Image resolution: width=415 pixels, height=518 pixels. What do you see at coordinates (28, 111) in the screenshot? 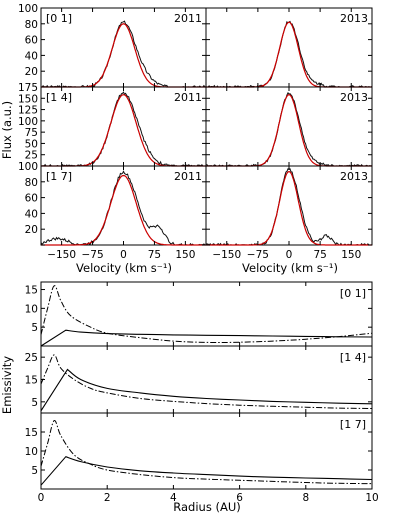
I see `y-tick-label: 125` at bounding box center [28, 111].